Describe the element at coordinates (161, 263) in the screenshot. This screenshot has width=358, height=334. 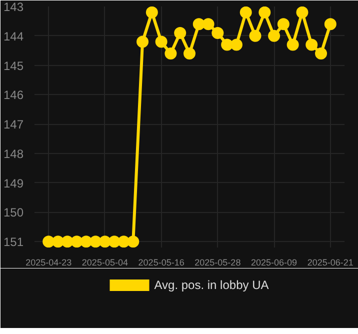
I see `x-tick-label: 2025-05-16` at that location.